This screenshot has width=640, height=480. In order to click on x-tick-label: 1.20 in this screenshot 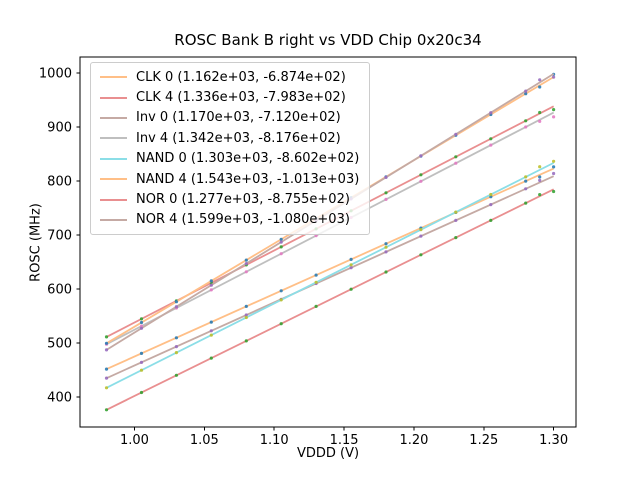, I will do `click(413, 440)`.